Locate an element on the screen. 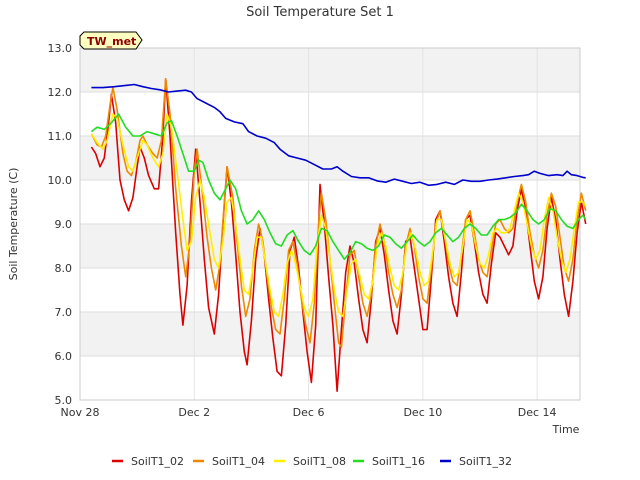 This screenshot has width=640, height=480. x-tick-label: Dec 2 is located at coordinates (194, 412).